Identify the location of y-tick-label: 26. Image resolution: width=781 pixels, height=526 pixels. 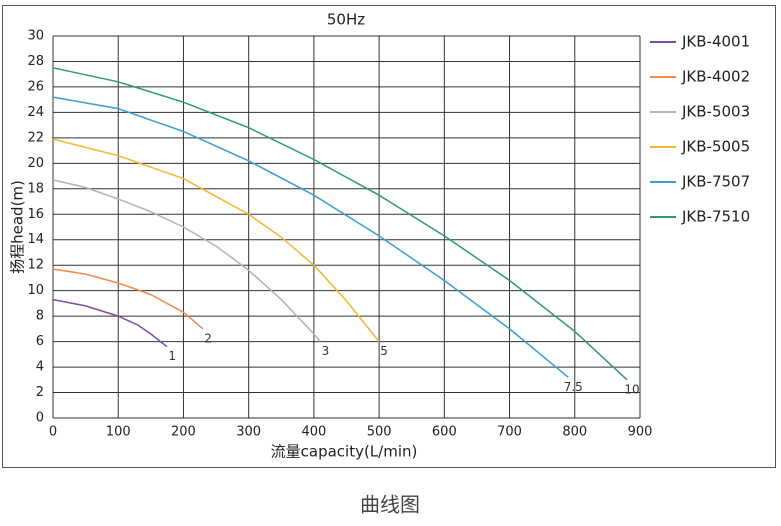
(35, 86).